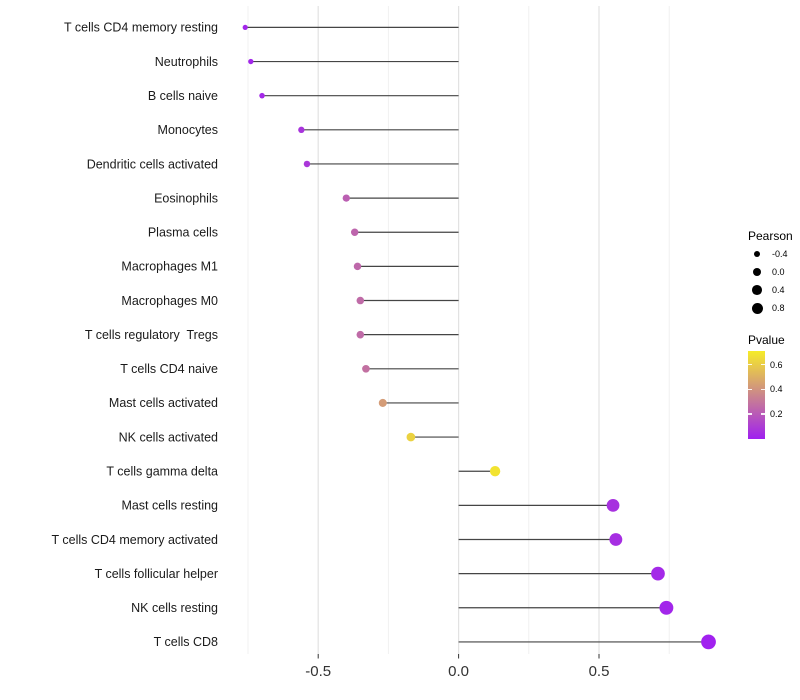 The height and width of the screenshot is (700, 800). I want to click on size-legend-value: 0.8, so click(778, 308).